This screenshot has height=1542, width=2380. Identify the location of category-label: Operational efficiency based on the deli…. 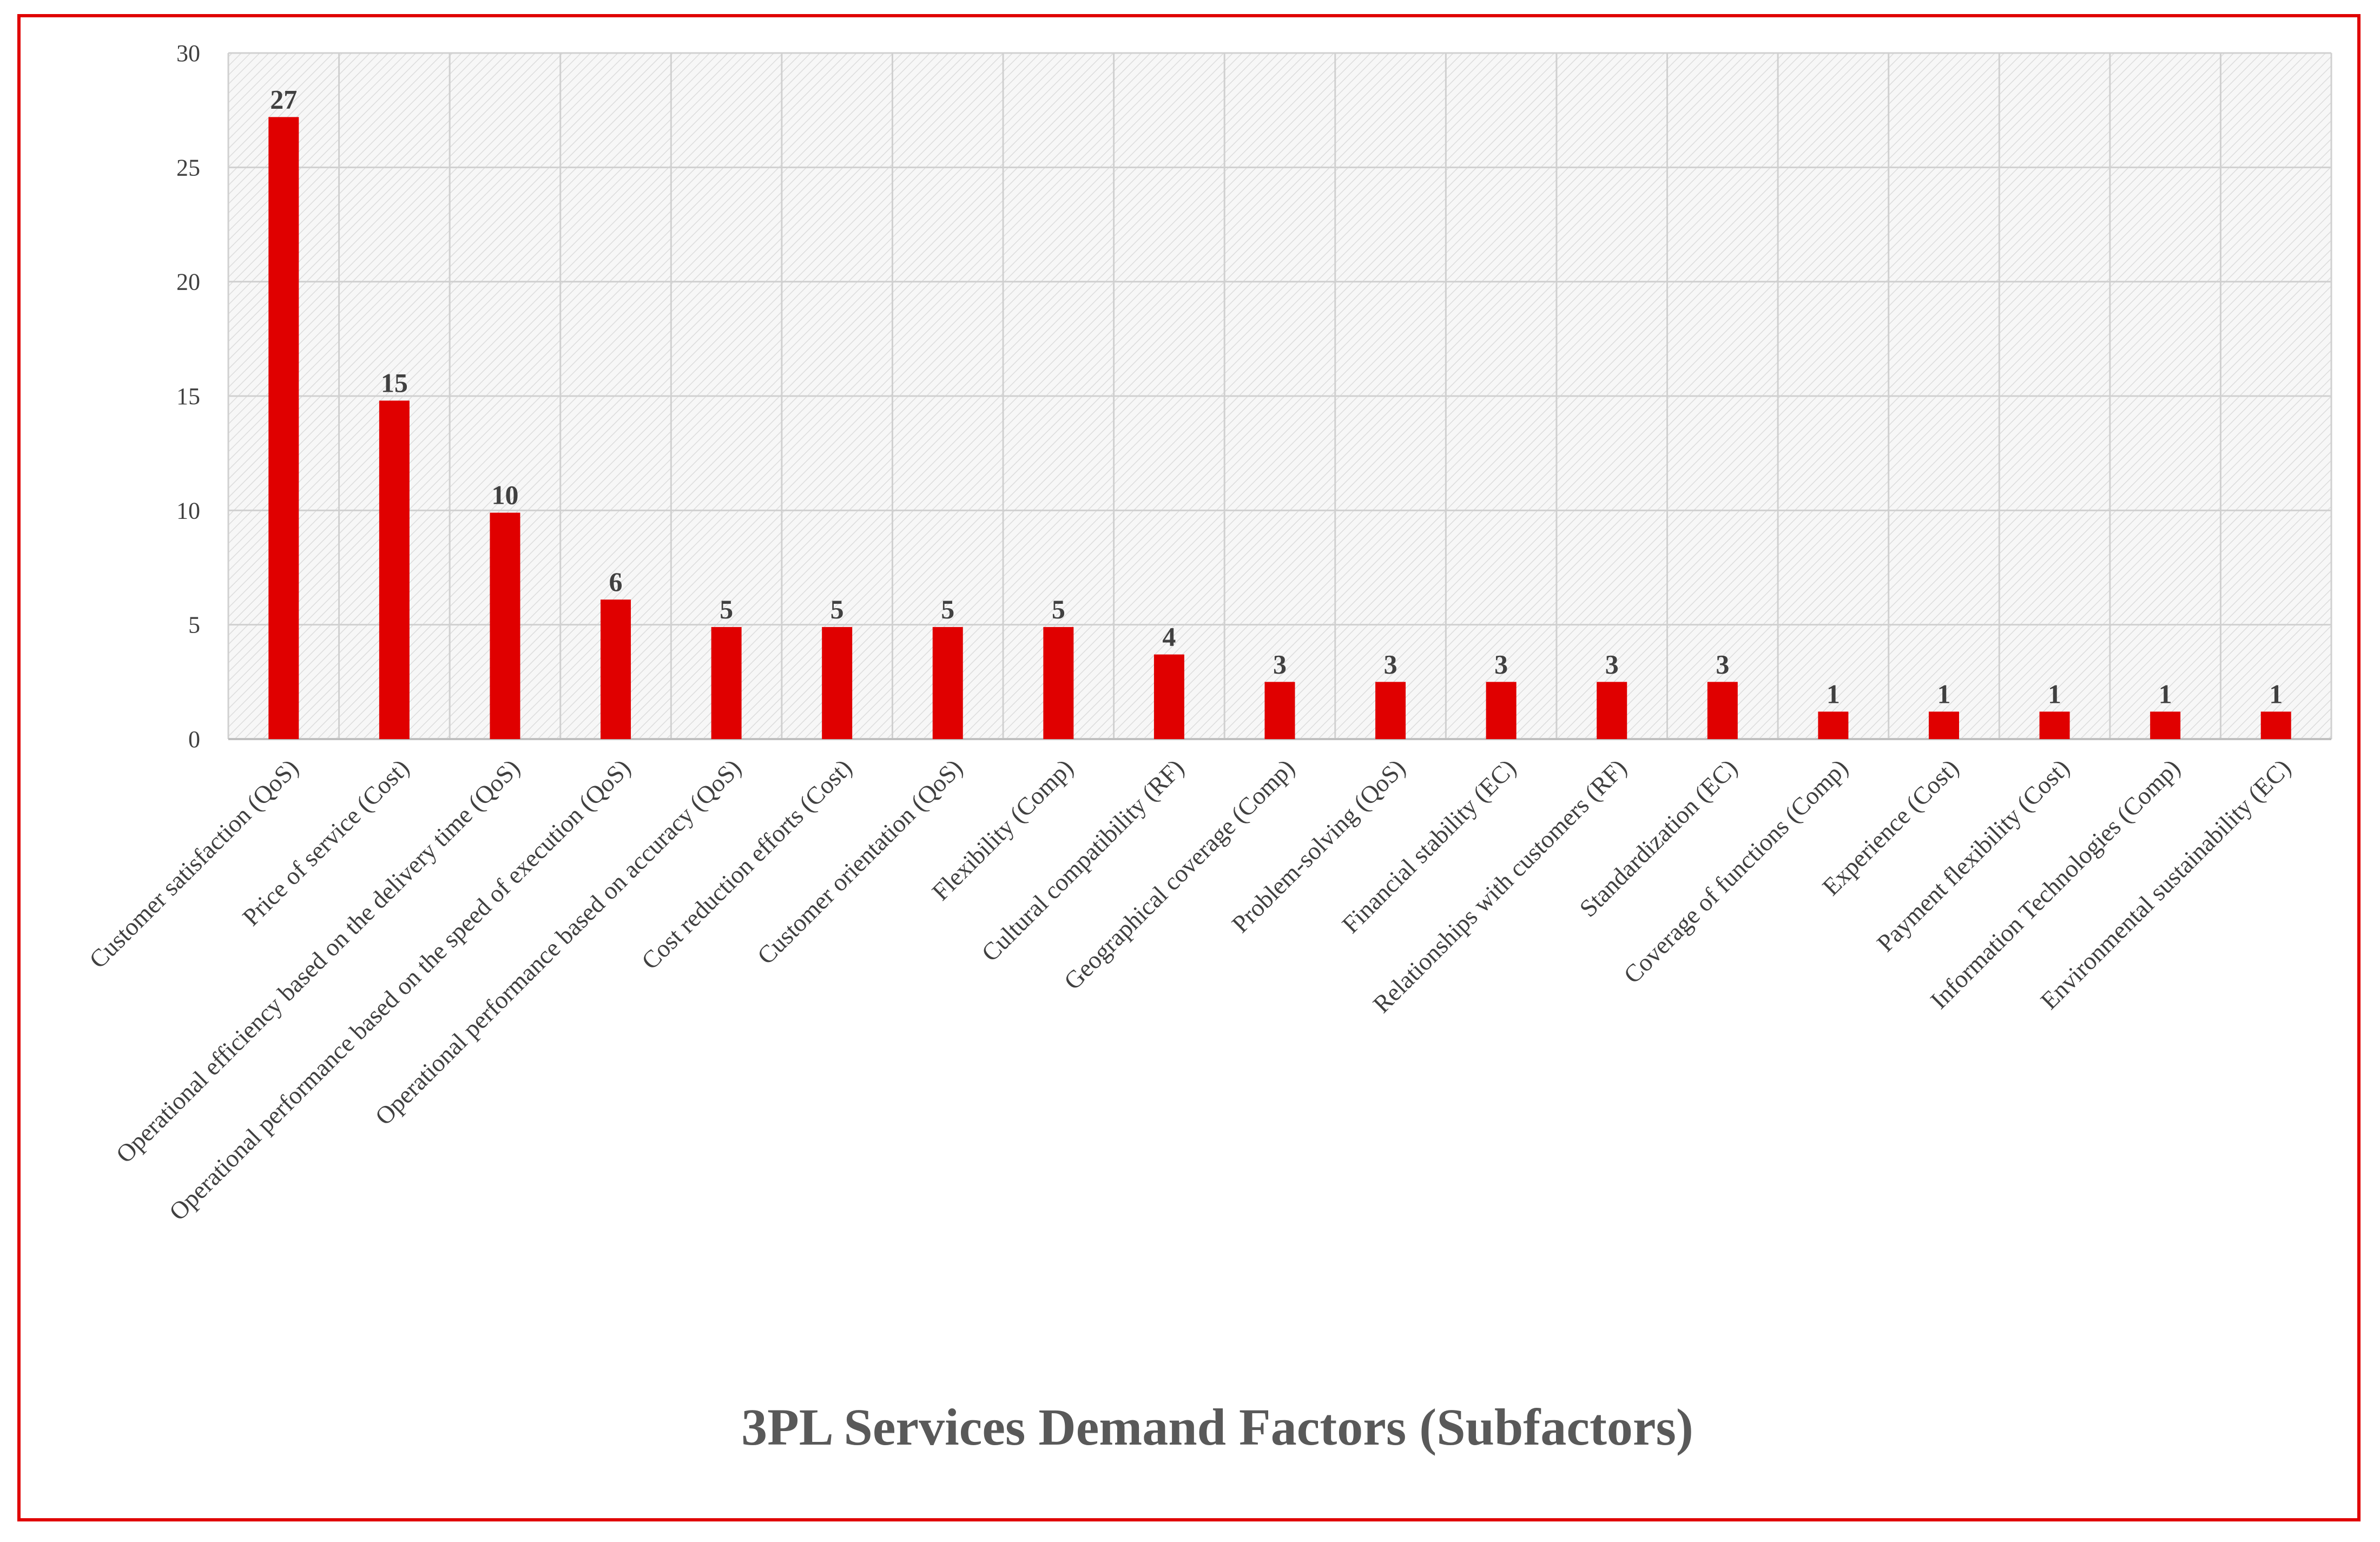
(317, 961).